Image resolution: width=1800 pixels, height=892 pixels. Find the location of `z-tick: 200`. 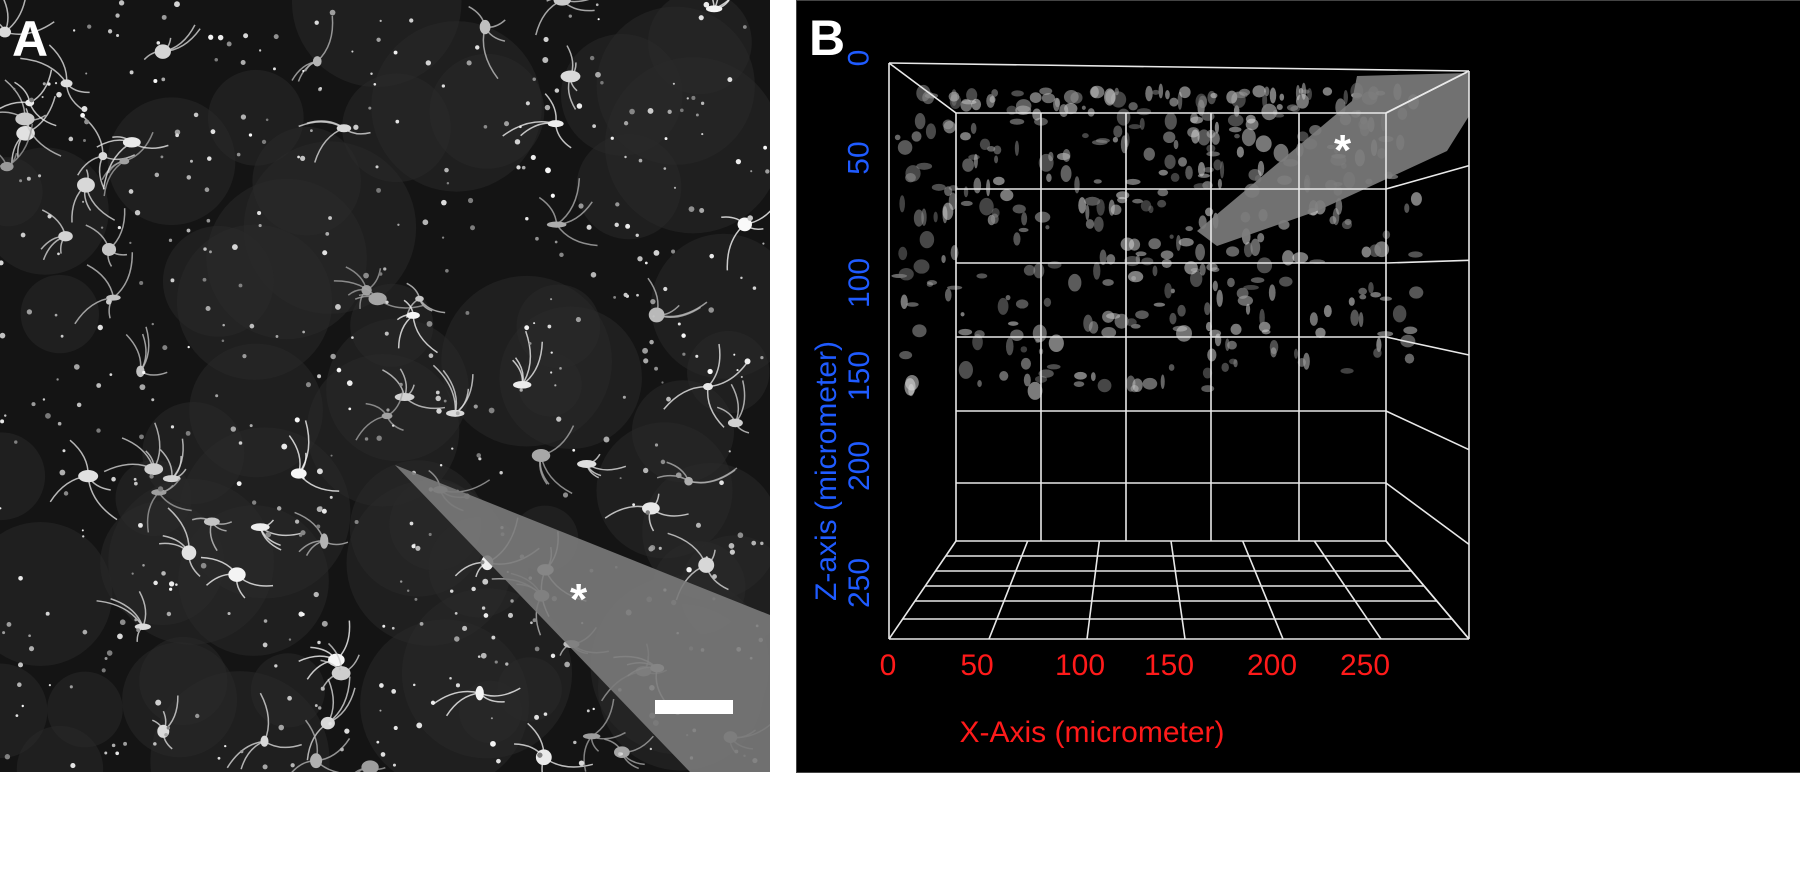

z-tick: 200 is located at coordinates (860, 466).